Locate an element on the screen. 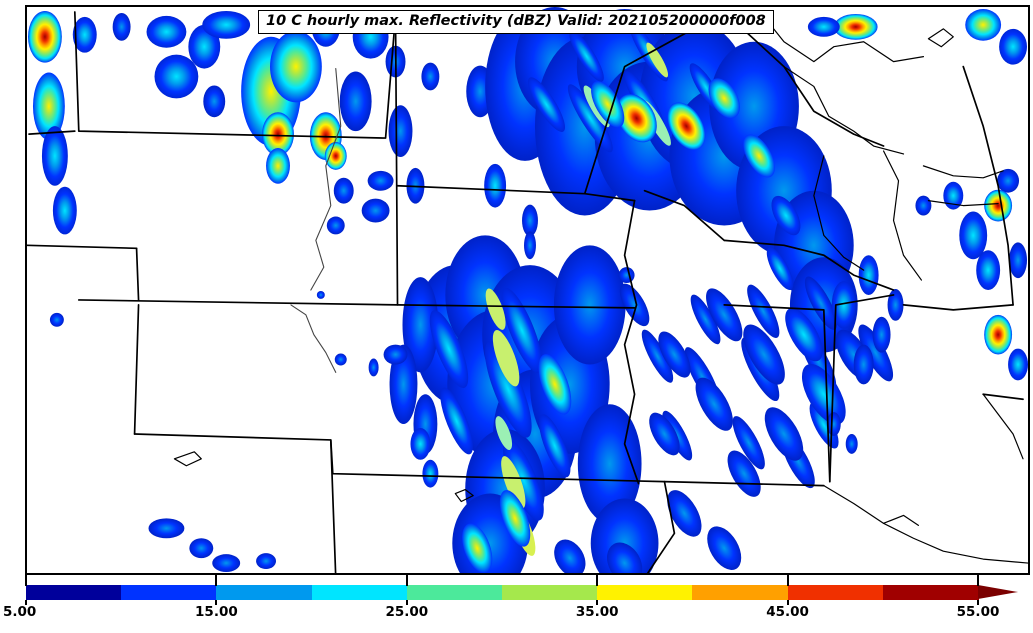  radar-cluster-northwest is located at coordinates (139, 122).